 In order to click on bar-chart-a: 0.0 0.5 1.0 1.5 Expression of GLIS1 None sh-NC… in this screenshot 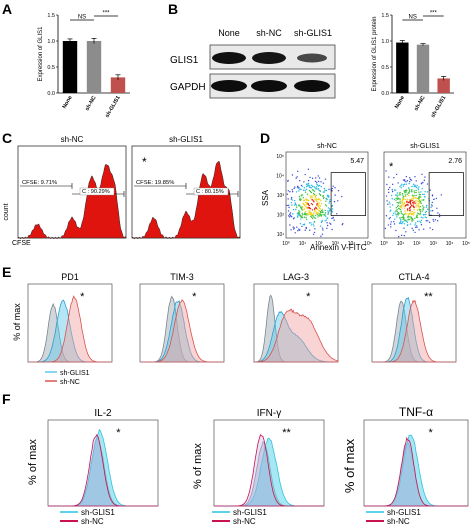, I will do `click(84, 65)`.